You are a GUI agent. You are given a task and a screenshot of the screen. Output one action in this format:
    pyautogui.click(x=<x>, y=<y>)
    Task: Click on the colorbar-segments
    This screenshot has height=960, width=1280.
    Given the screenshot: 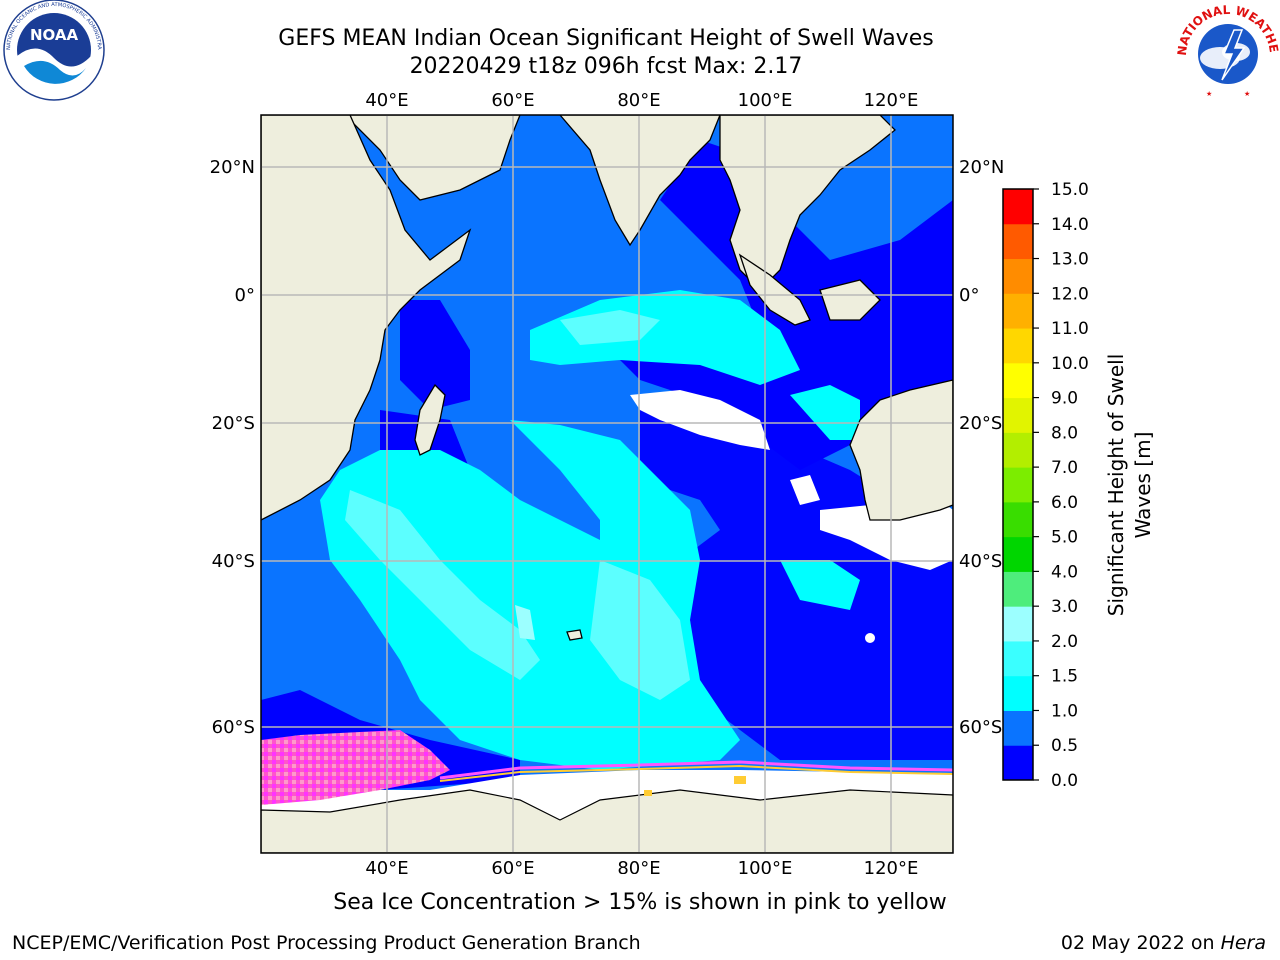 What is the action you would take?
    pyautogui.click(x=1018, y=485)
    